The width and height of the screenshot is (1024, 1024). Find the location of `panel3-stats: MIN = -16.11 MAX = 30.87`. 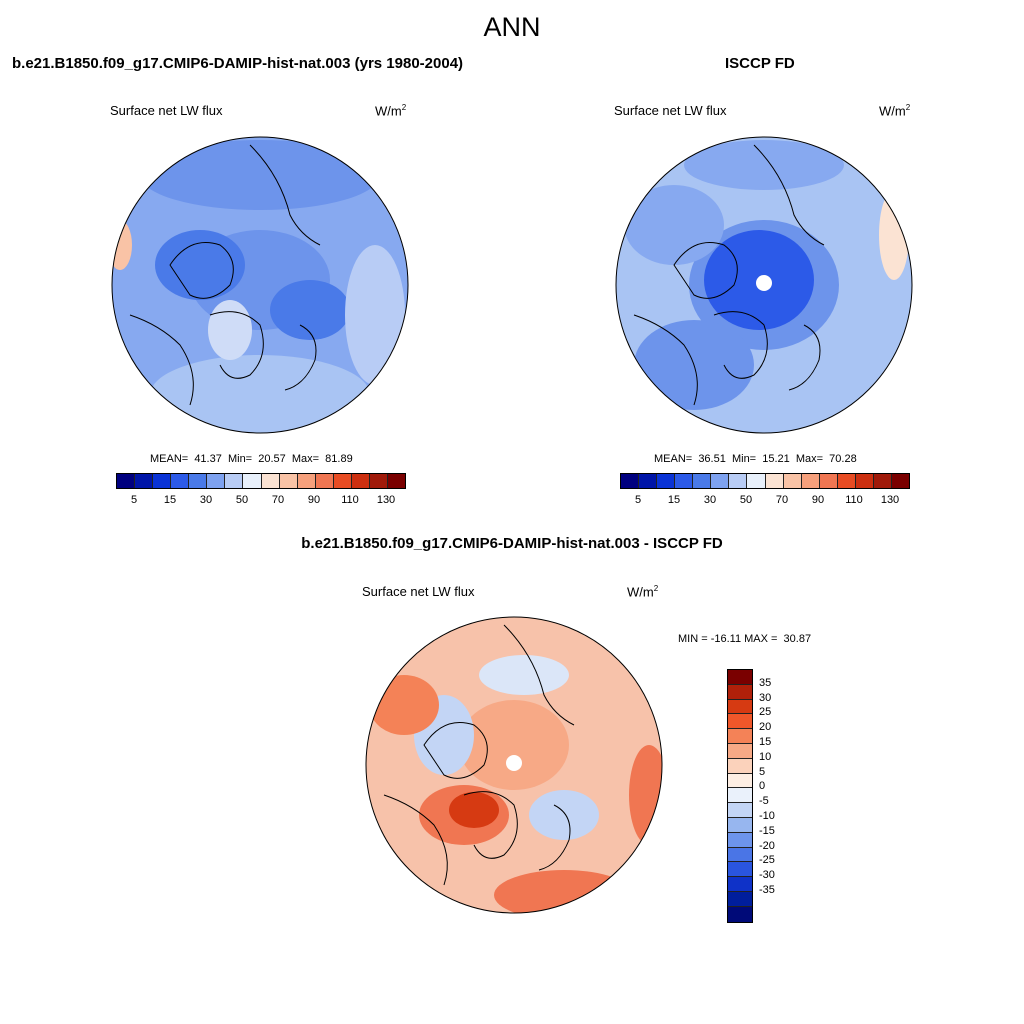

panel3-stats: MIN = -16.11 MAX = 30.87 is located at coordinates (745, 639).